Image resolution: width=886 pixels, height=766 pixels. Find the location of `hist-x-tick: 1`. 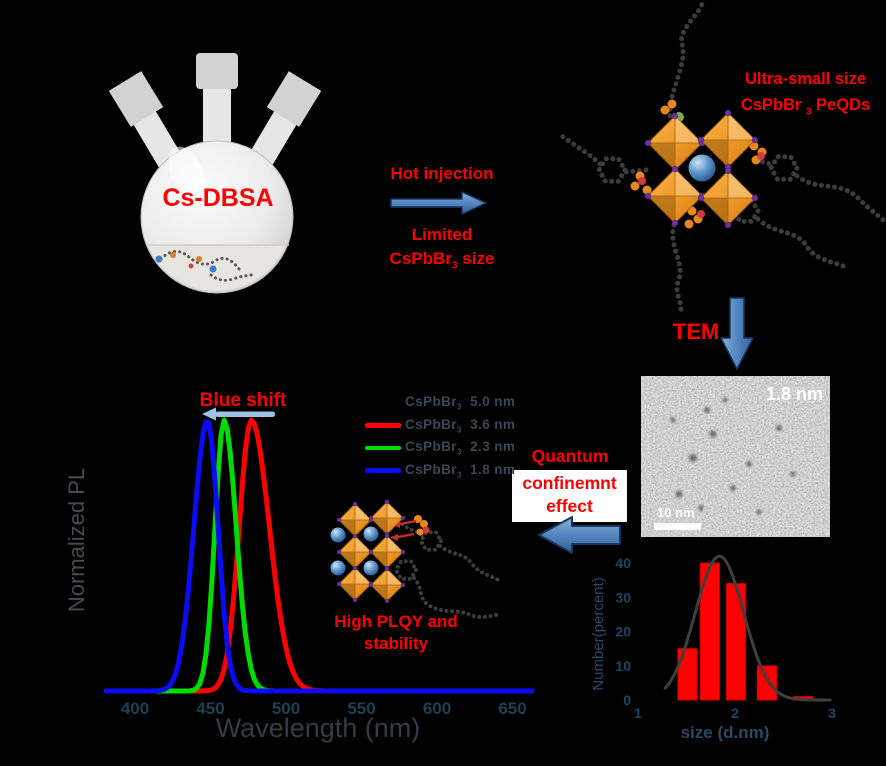

hist-x-tick: 1 is located at coordinates (638, 713).